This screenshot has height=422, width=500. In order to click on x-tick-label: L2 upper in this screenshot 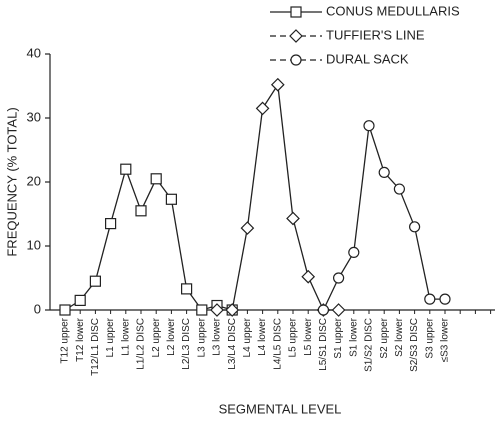, I will do `click(156, 337)`.